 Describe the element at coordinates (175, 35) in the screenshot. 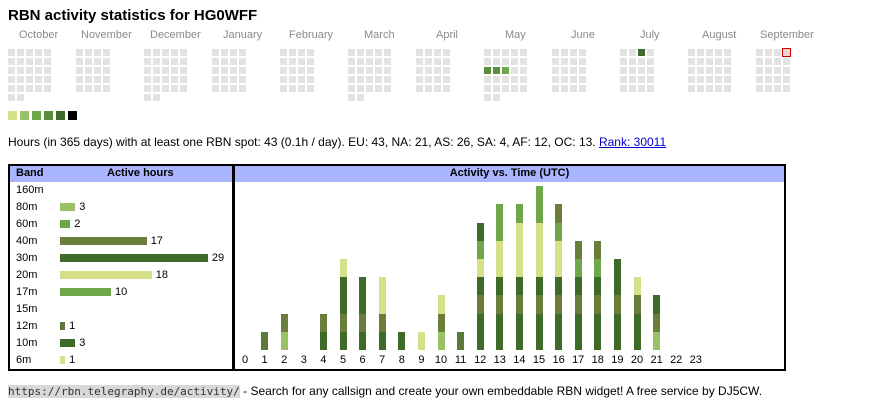

I see `month-label-december: December` at that location.